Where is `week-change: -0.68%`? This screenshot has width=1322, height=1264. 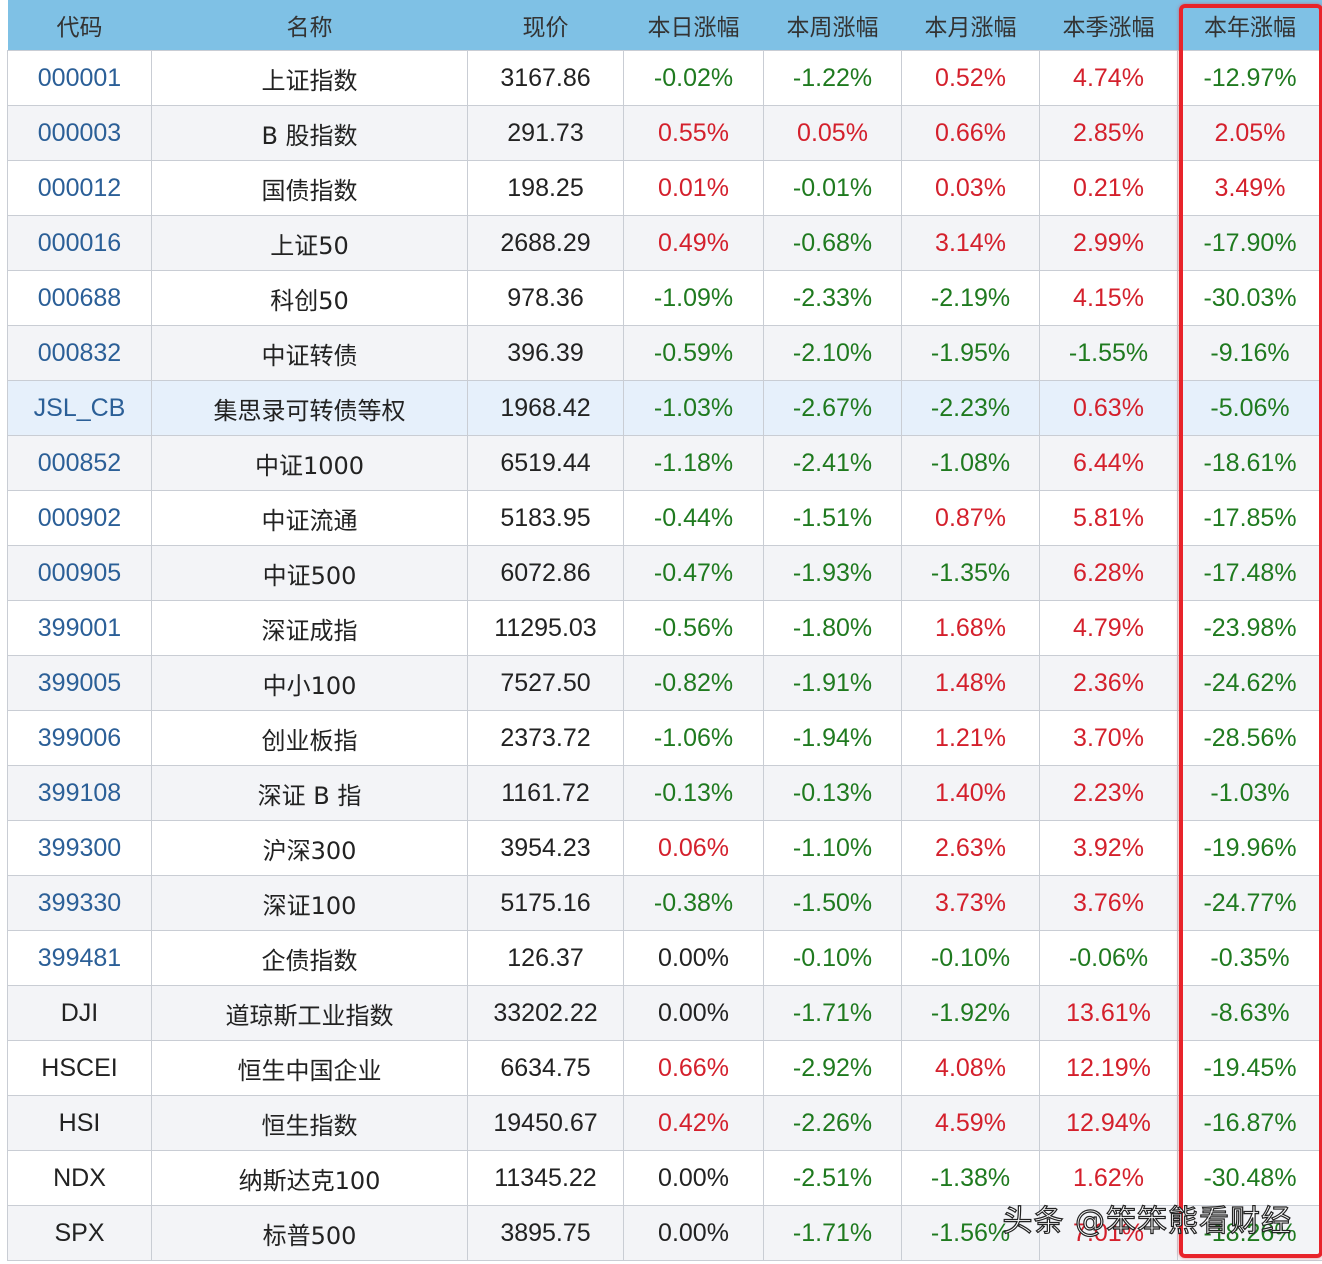 week-change: -0.68% is located at coordinates (832, 243).